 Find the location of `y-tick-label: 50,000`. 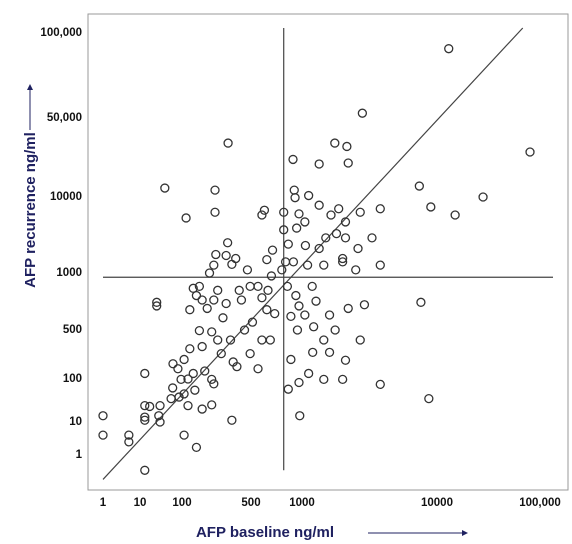

y-tick-label: 50,000 is located at coordinates (64, 118).